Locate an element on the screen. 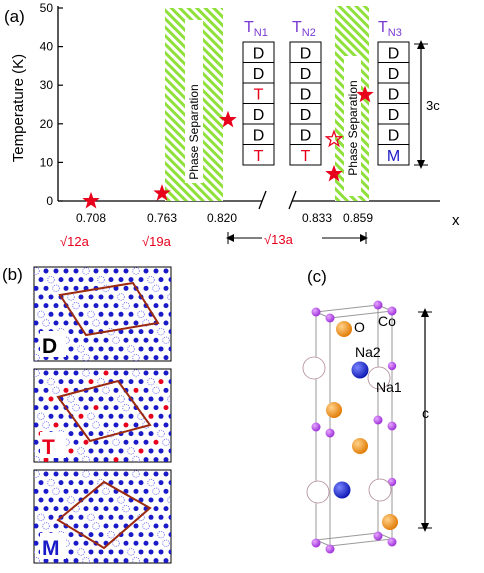 This screenshot has height=573, width=484. o-atom is located at coordinates (334, 410).